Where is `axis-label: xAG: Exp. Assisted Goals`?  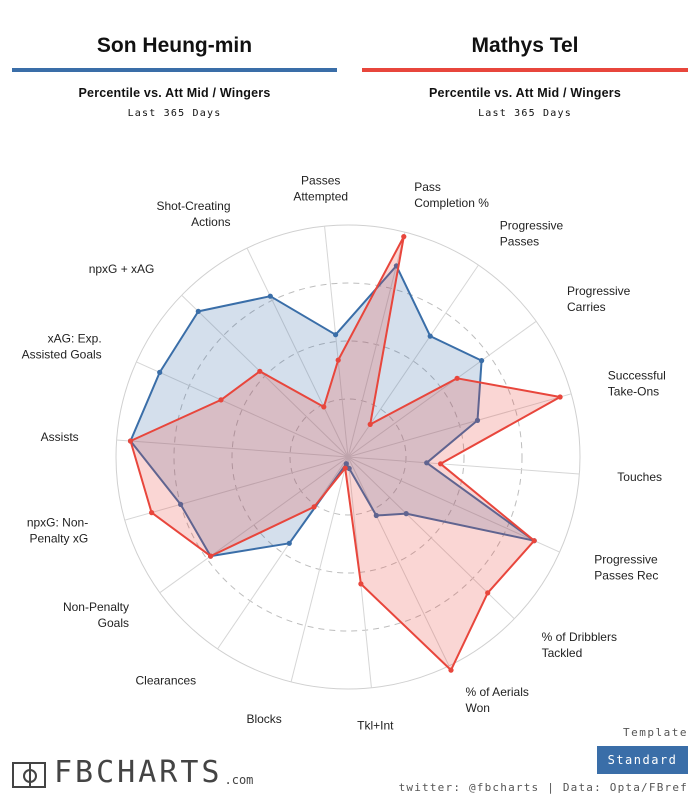 axis-label: xAG: Exp. Assisted Goals is located at coordinates (62, 346).